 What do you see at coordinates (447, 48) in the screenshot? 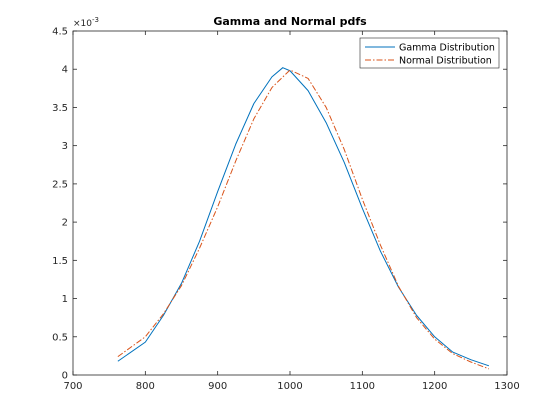
I see `legend-label-gamma: Gamma Distribution` at bounding box center [447, 48].